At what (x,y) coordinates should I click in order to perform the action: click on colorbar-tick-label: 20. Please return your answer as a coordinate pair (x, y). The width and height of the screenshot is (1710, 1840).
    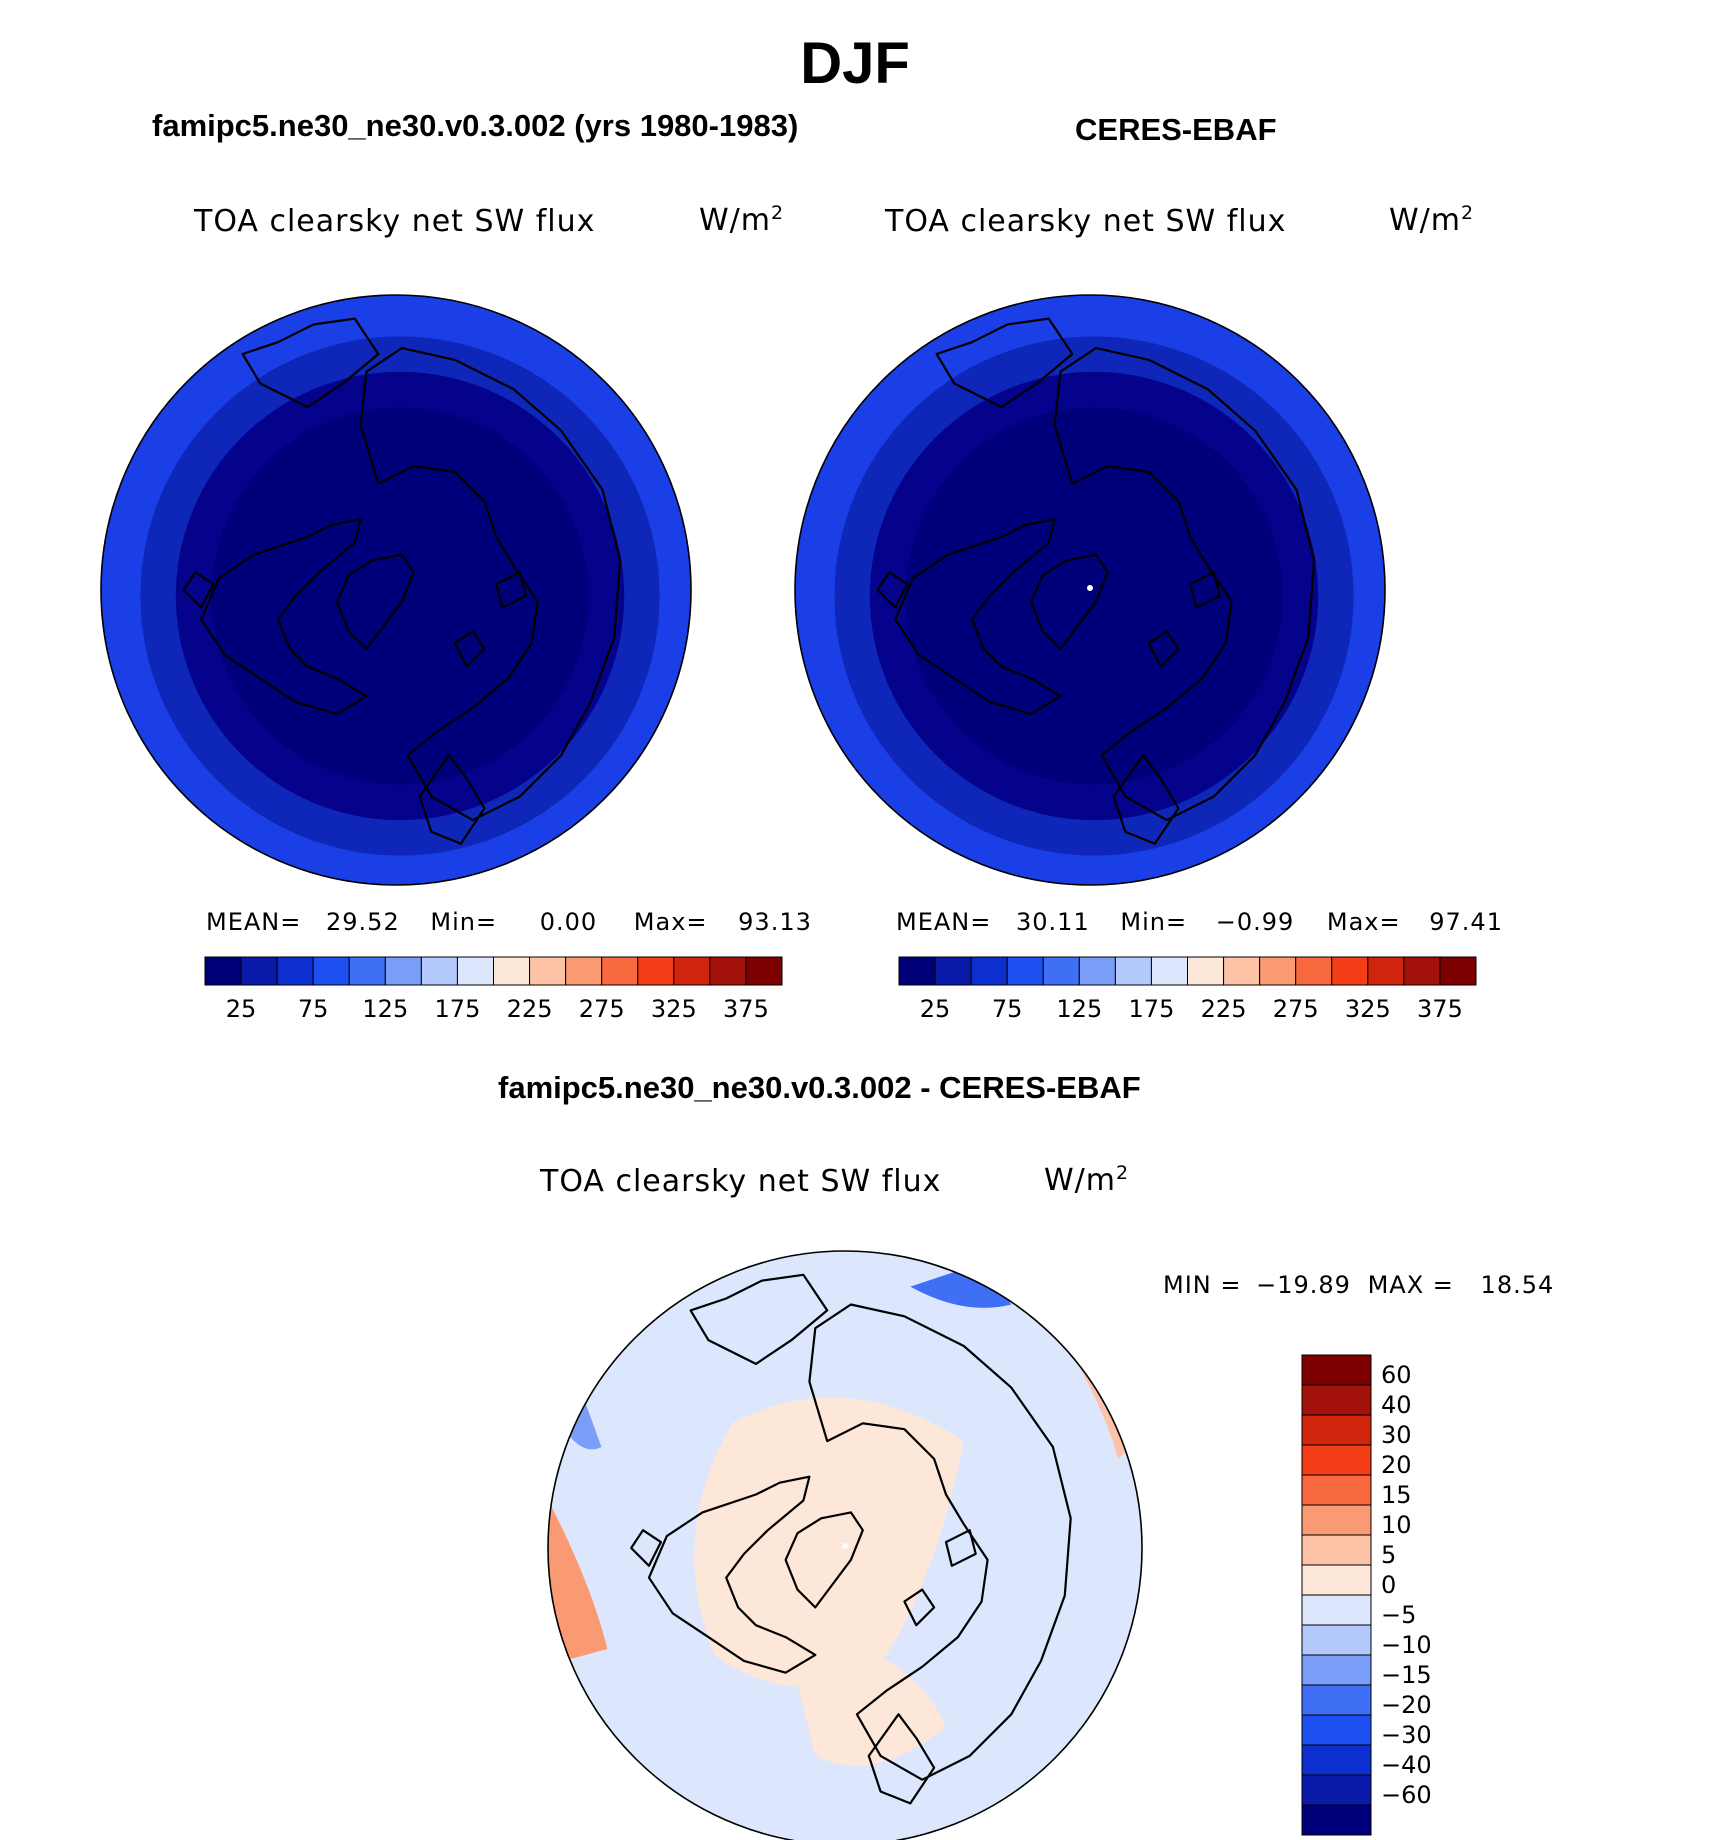
    Looking at the image, I should click on (1396, 1465).